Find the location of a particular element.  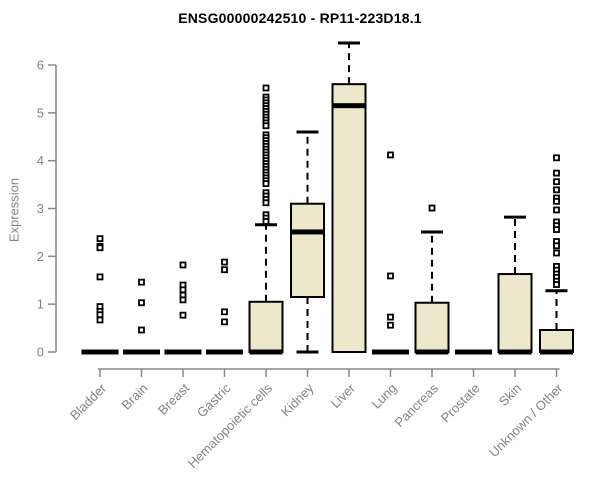

y-tick-label: 0 is located at coordinates (40, 352).